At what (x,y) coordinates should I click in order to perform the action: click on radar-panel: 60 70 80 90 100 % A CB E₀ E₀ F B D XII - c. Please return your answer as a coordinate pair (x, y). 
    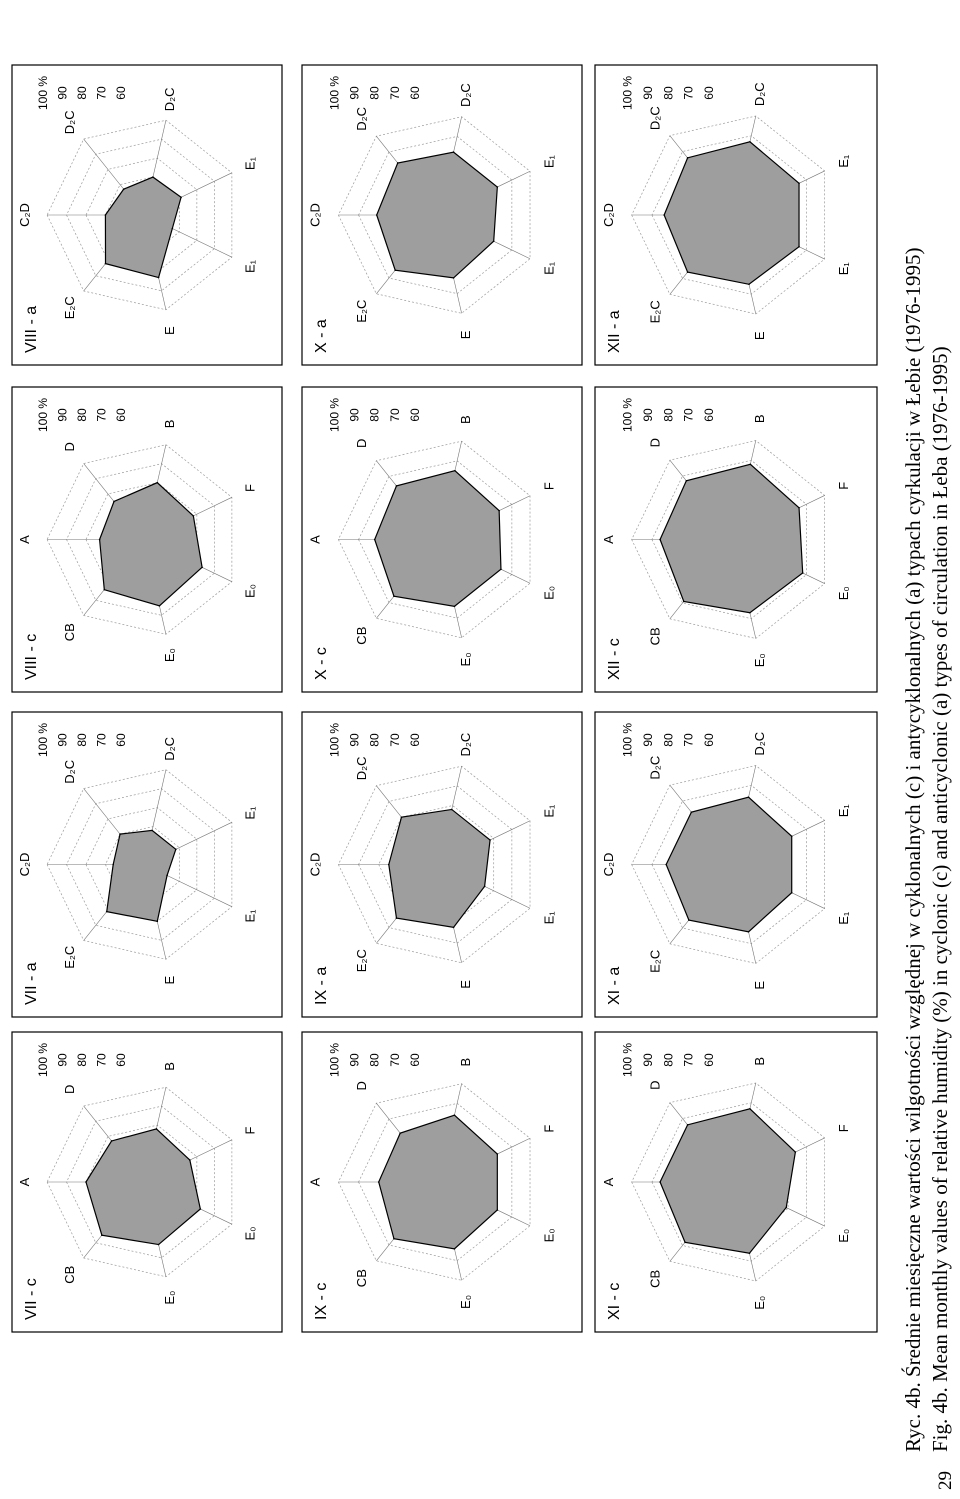
    Looking at the image, I should click on (736, 539).